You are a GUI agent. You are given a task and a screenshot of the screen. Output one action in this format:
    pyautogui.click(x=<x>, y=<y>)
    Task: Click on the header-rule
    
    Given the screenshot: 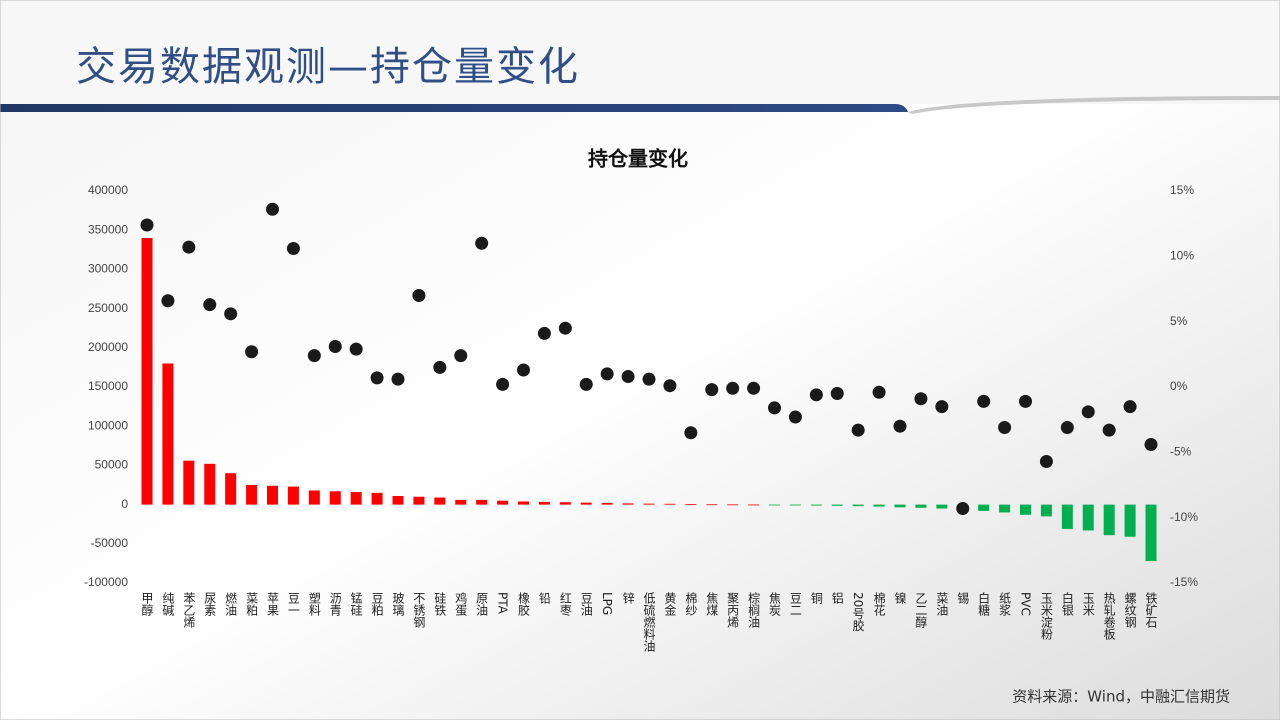 What is the action you would take?
    pyautogui.click(x=454, y=108)
    